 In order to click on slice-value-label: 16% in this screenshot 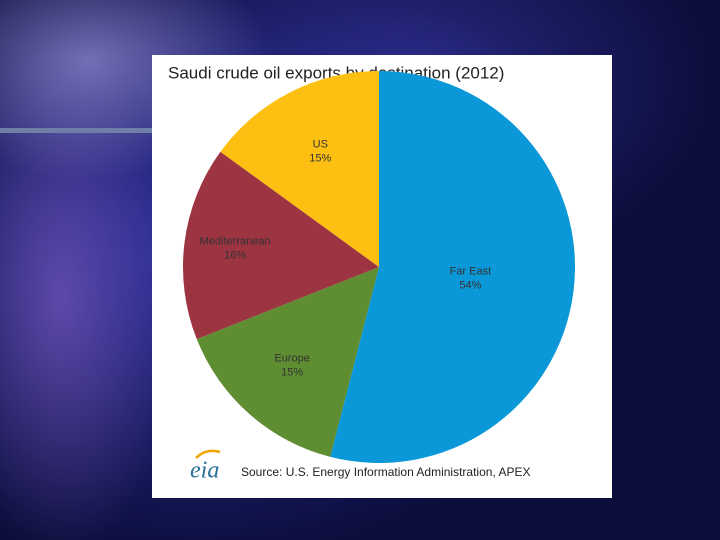, I will do `click(235, 256)`.